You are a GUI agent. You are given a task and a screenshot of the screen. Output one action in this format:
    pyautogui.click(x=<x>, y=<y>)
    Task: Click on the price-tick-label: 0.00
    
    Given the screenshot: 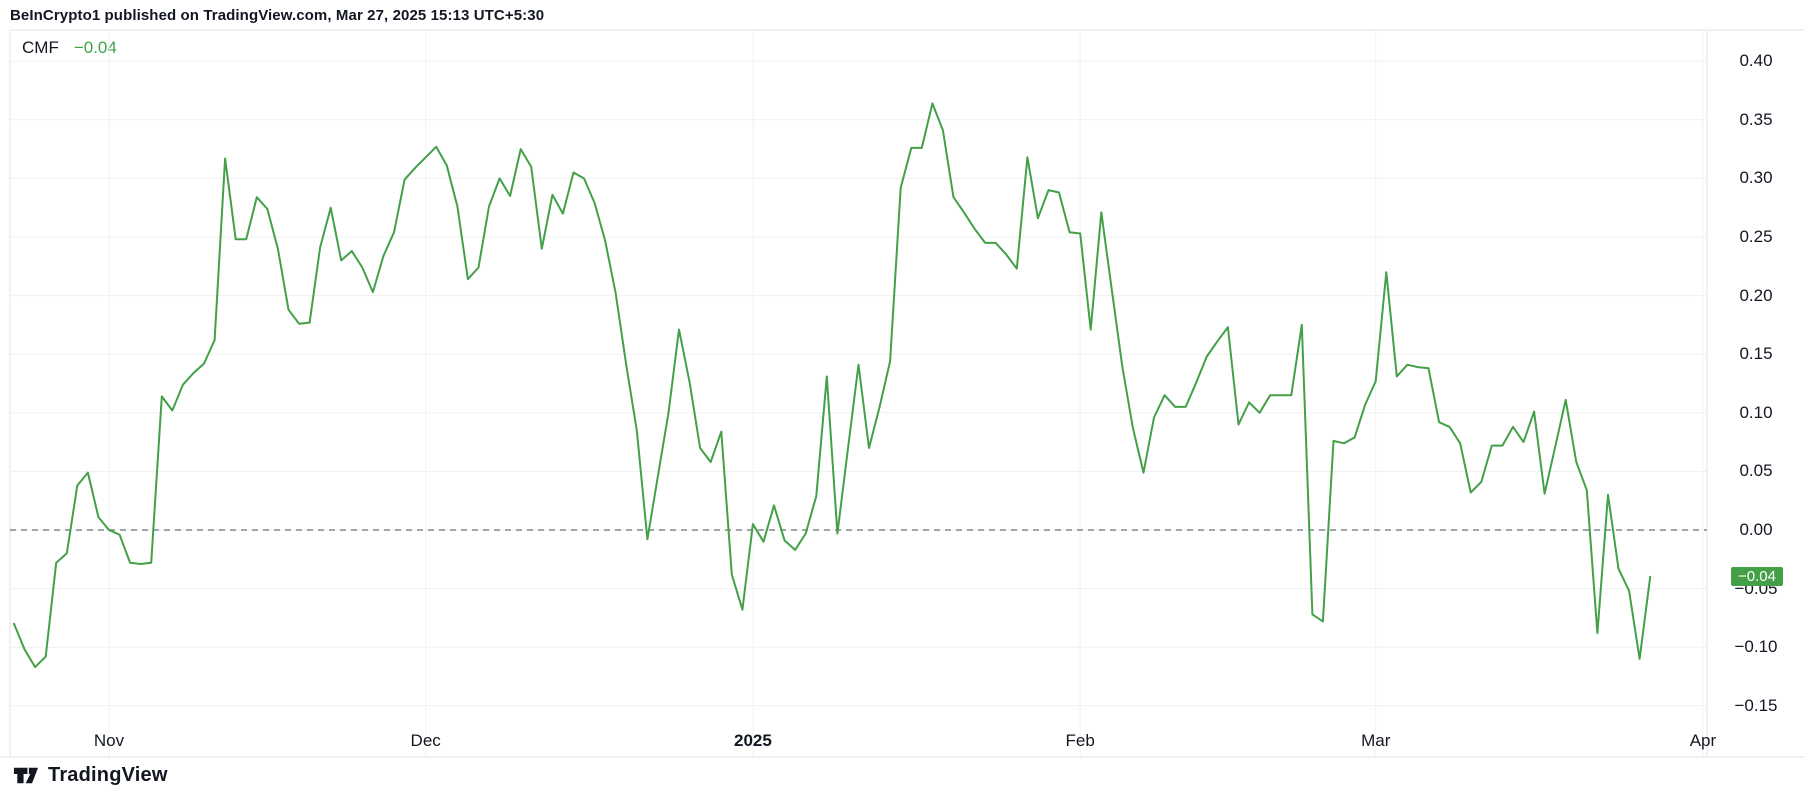 What is the action you would take?
    pyautogui.click(x=1756, y=529)
    